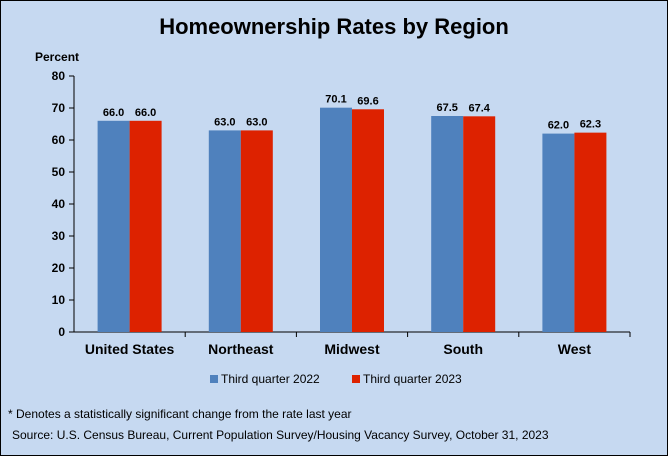  What do you see at coordinates (241, 349) in the screenshot?
I see `x-tick-label: Northeast` at bounding box center [241, 349].